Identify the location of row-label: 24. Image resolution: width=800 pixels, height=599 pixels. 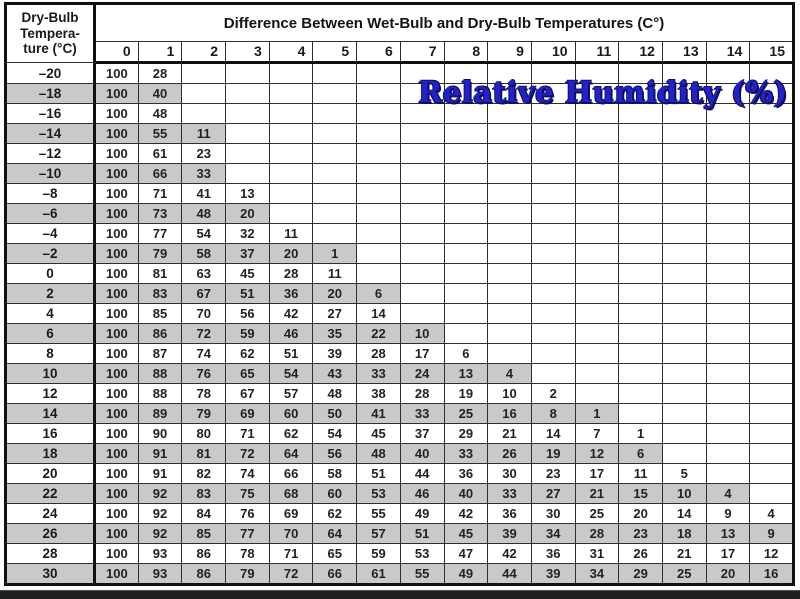
(50, 513).